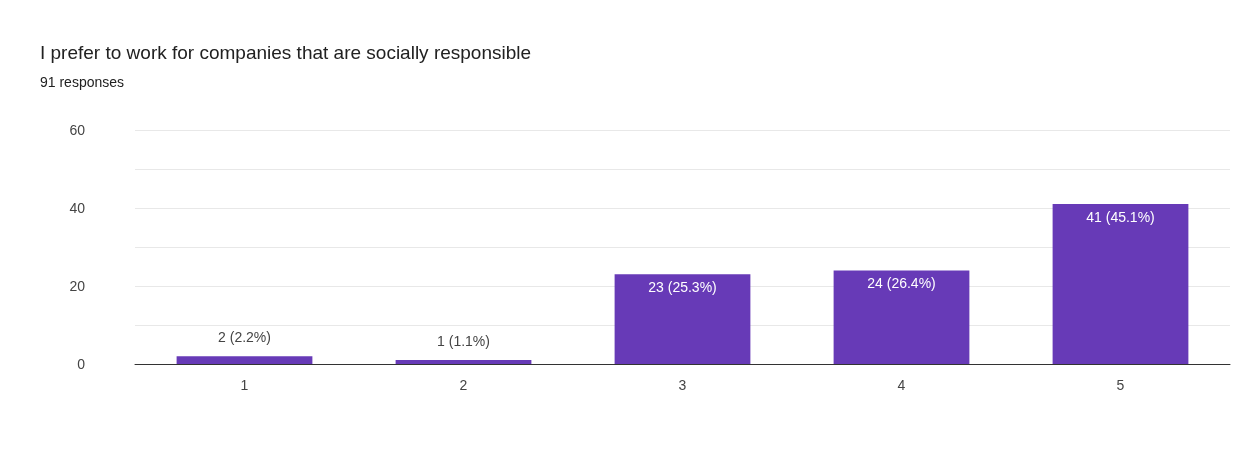 This screenshot has height=458, width=1252. What do you see at coordinates (682, 385) in the screenshot?
I see `x-tick-label: 3` at bounding box center [682, 385].